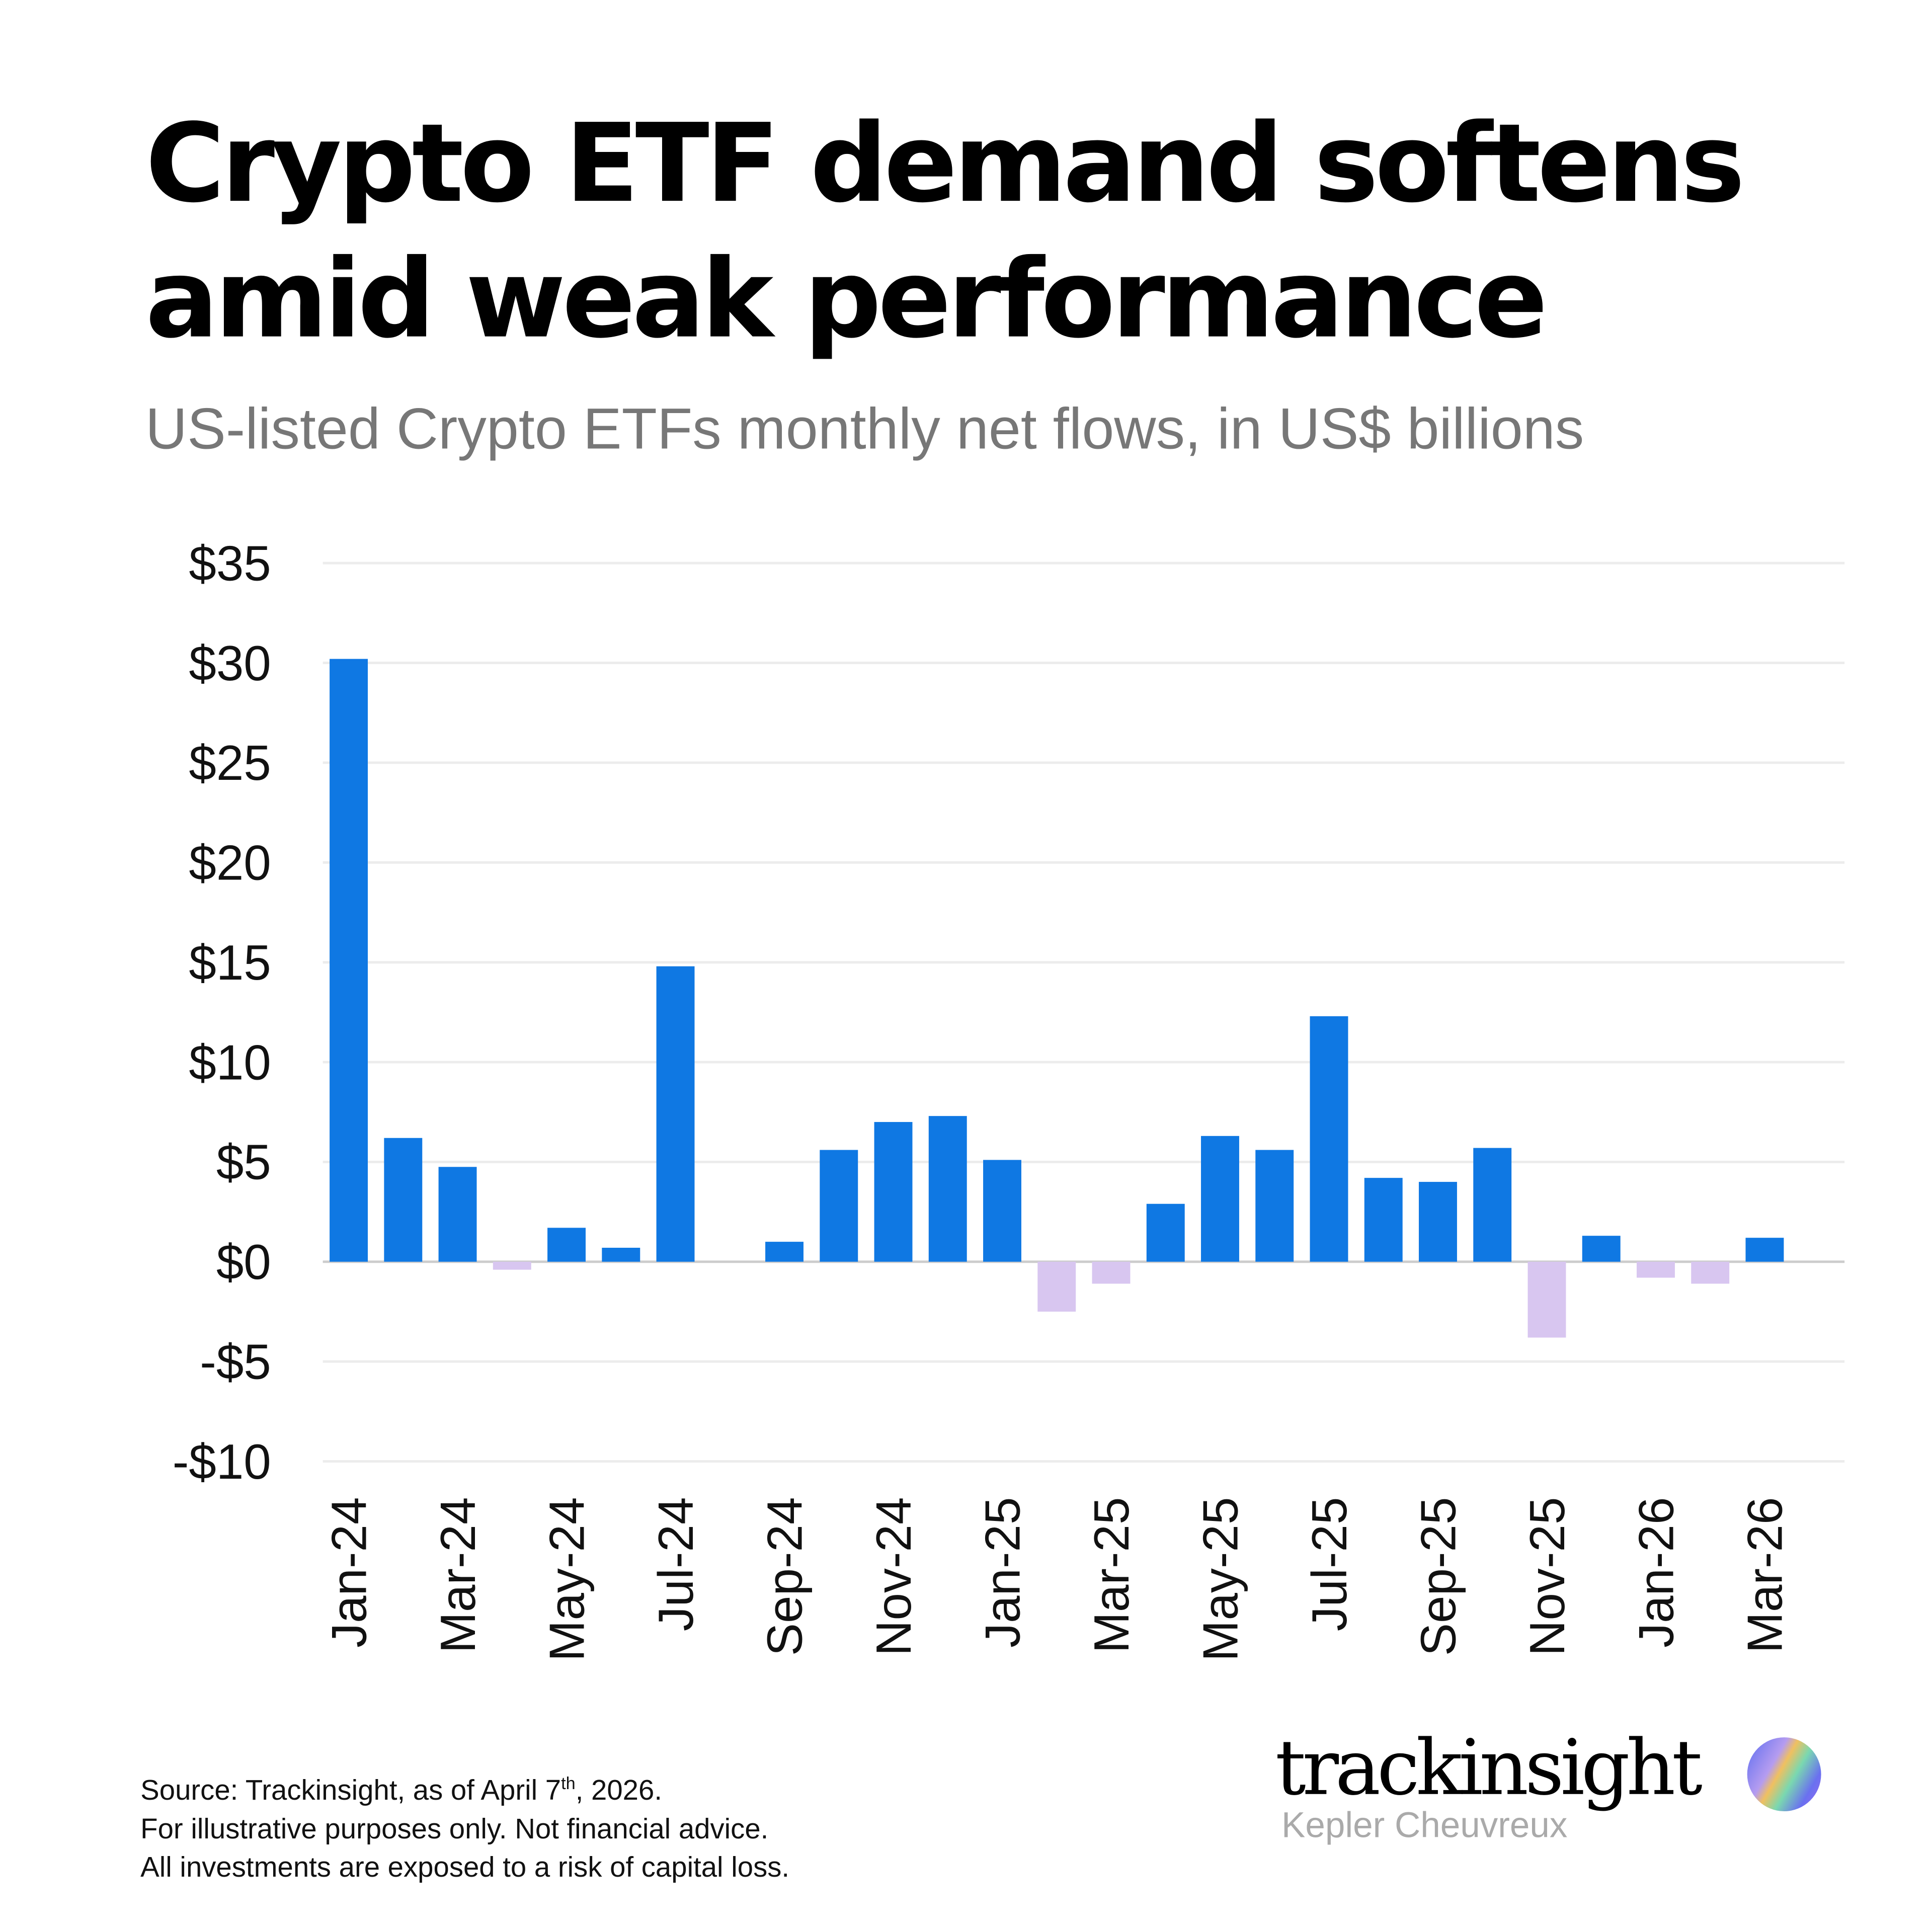 This screenshot has width=1932, height=1932. Describe the element at coordinates (676, 1565) in the screenshot. I see `x-tick-label: Jul-24` at that location.